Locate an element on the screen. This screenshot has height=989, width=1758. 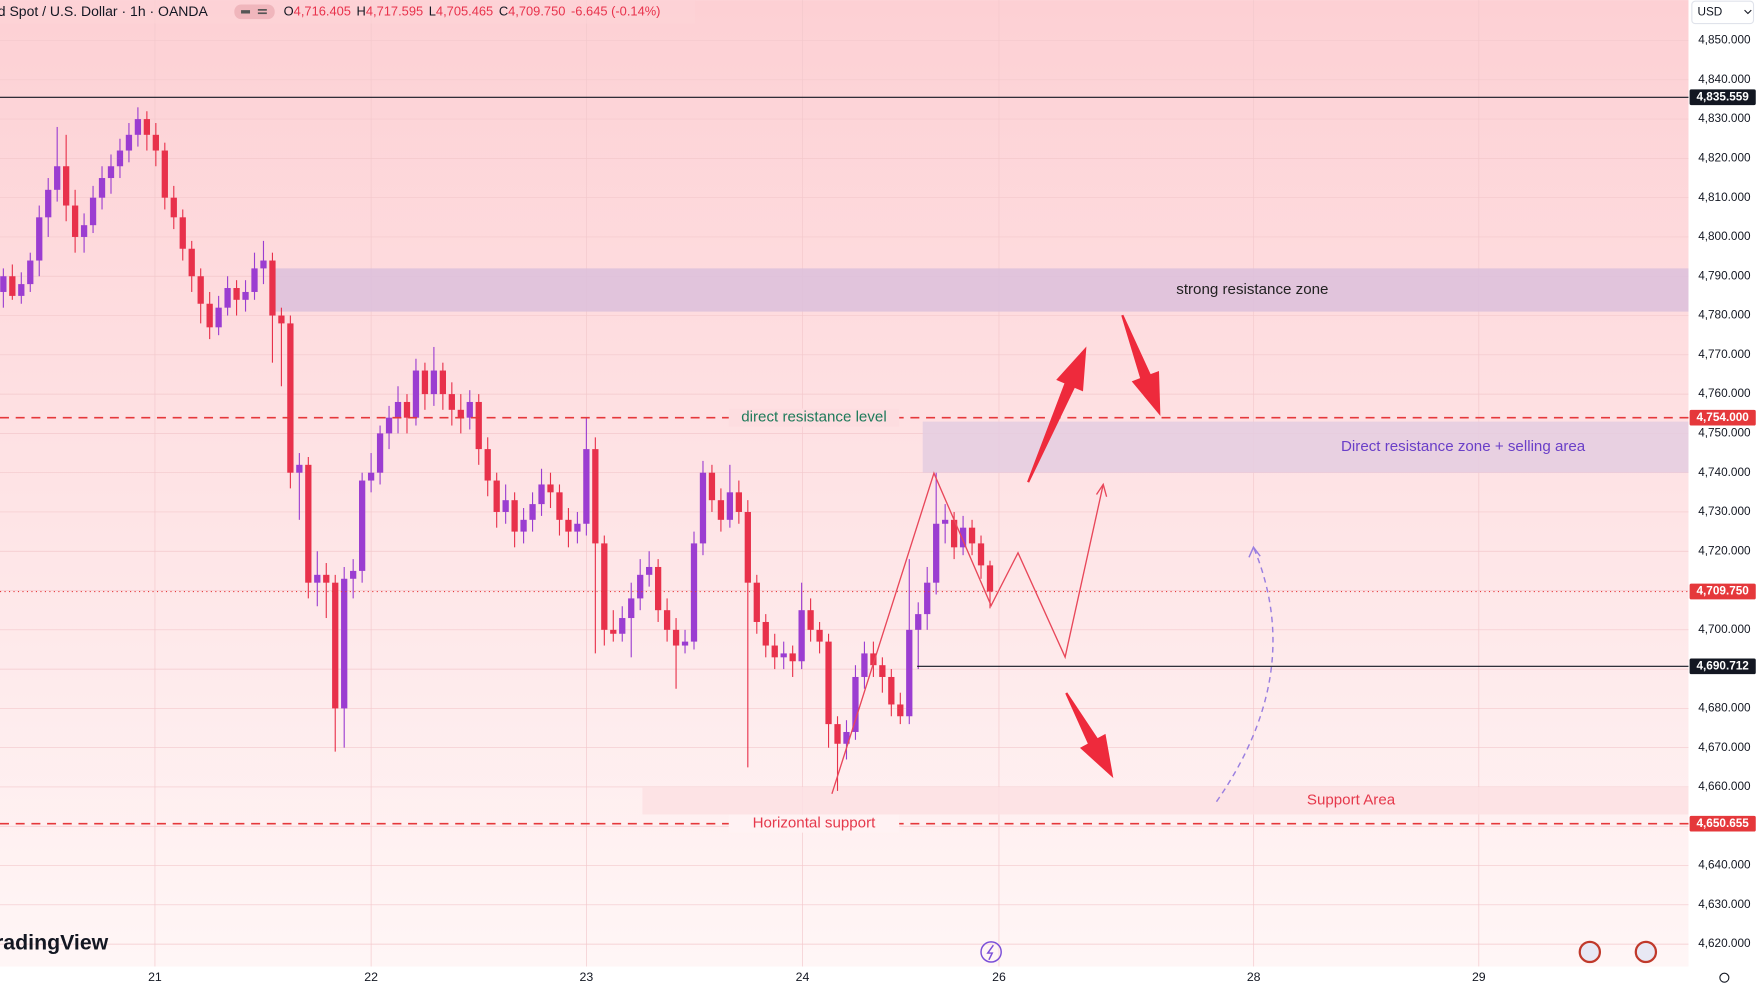
zone is located at coordinates (1165, 800).